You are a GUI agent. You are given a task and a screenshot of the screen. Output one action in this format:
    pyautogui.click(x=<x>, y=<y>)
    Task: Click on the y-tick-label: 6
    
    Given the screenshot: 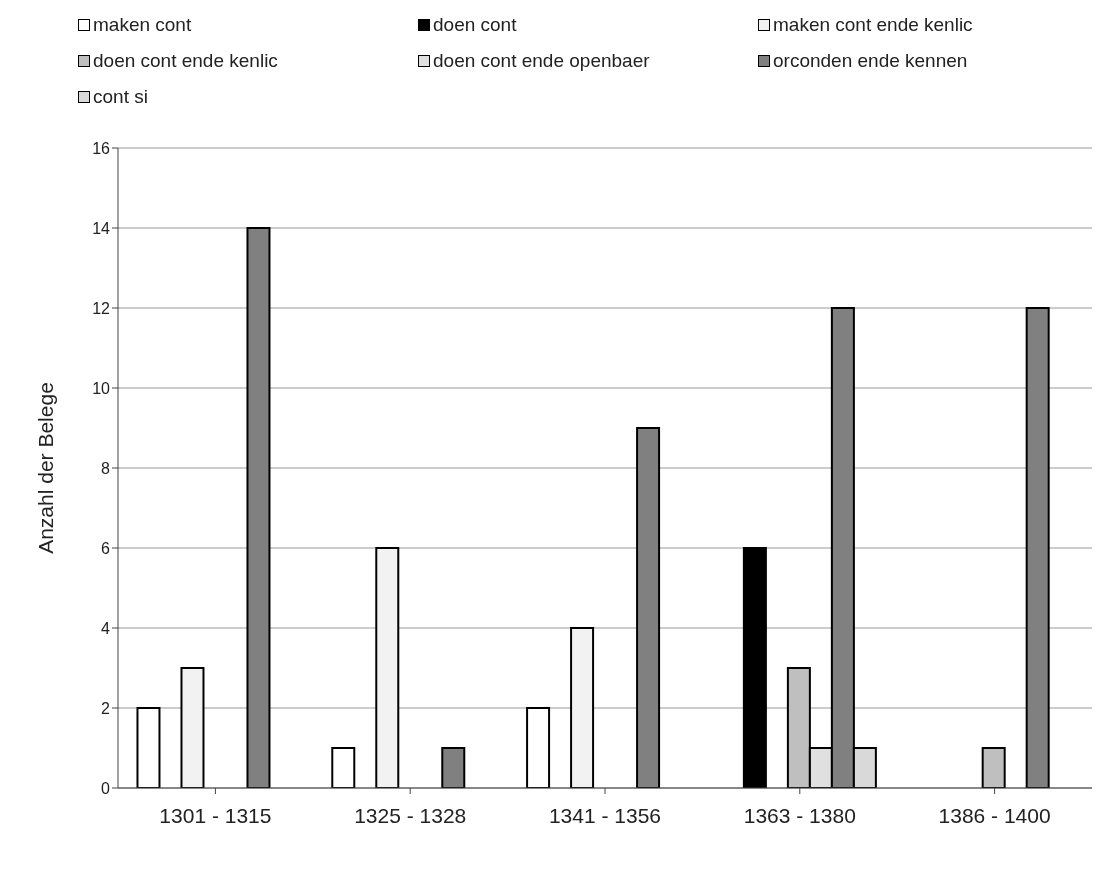 What is the action you would take?
    pyautogui.click(x=106, y=548)
    